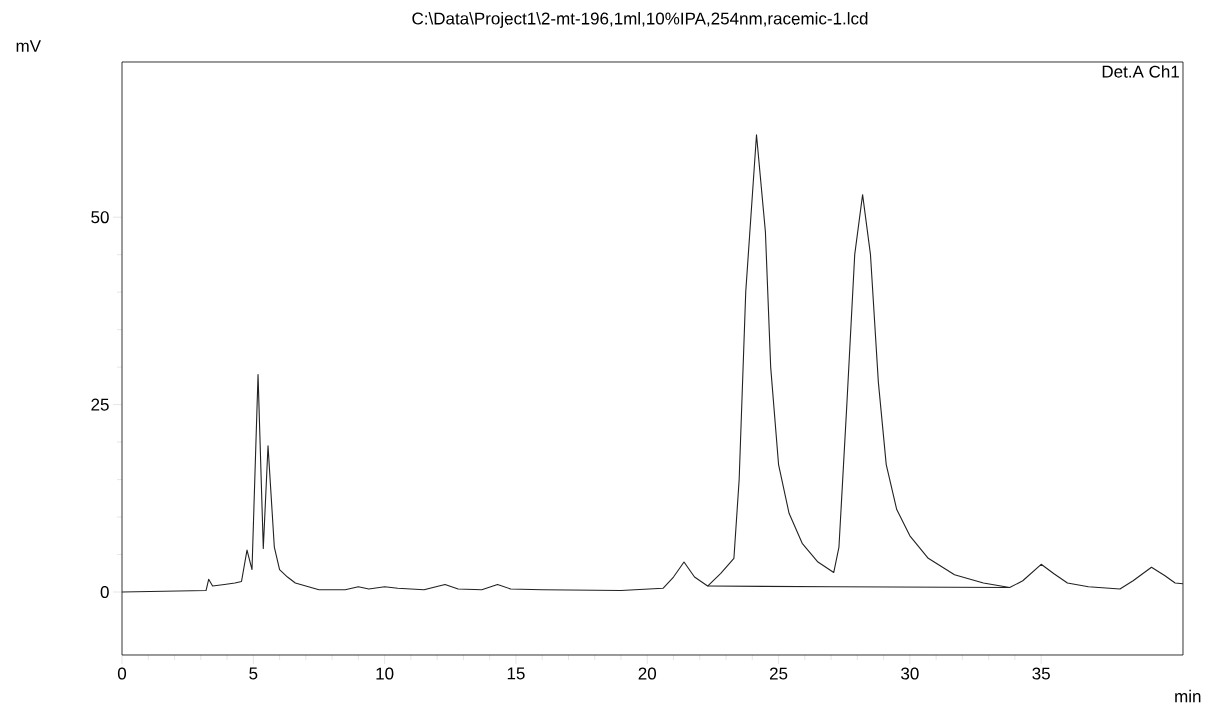  I want to click on x-tick-label: 20, so click(647, 673).